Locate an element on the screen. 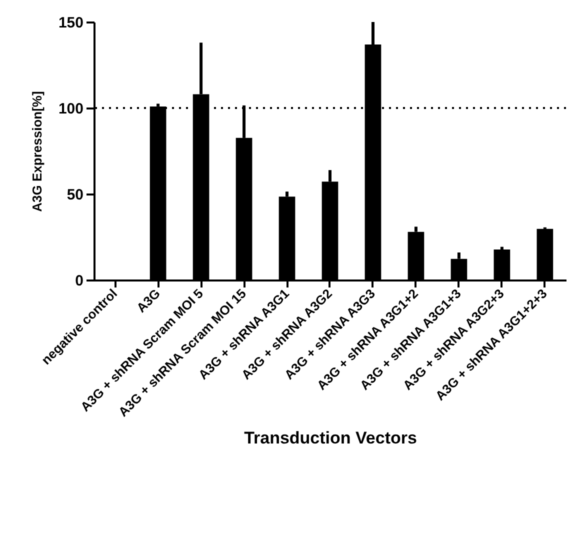 Image resolution: width=569 pixels, height=544 pixels. y-tick-label: 100 is located at coordinates (71, 109).